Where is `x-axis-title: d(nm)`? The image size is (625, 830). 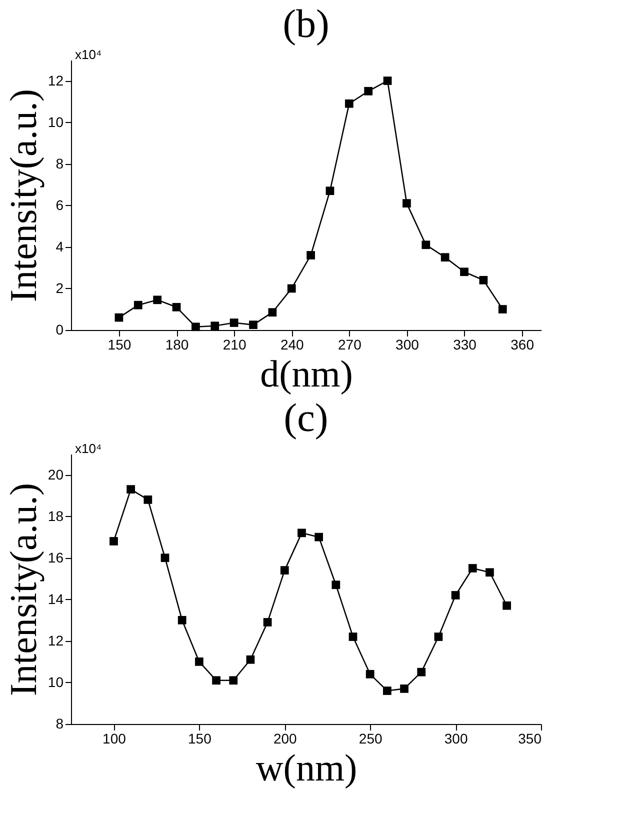 x-axis-title: d(nm) is located at coordinates (306, 375).